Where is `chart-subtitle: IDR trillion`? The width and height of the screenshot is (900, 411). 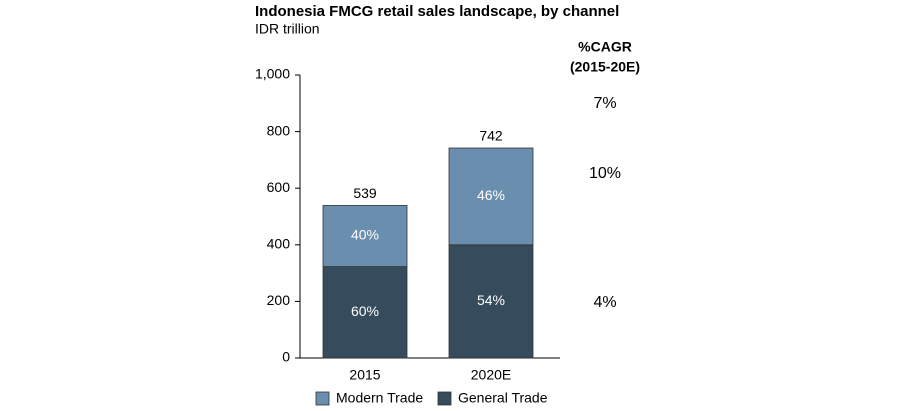 chart-subtitle: IDR trillion is located at coordinates (287, 29).